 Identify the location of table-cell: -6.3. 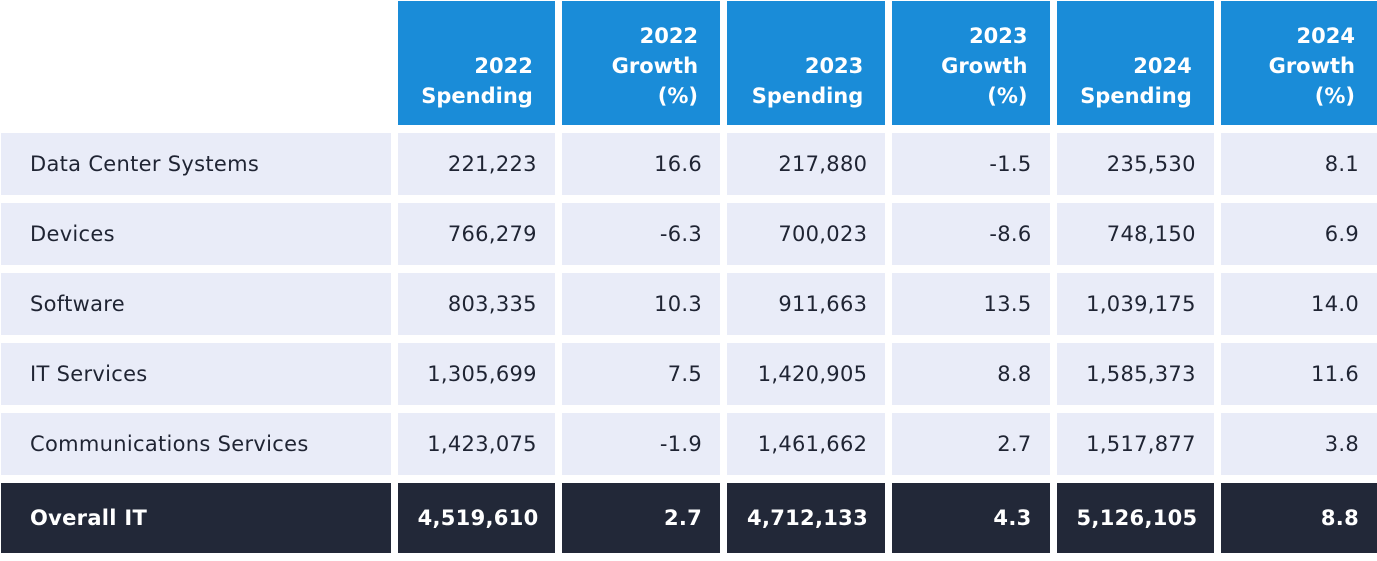
(641, 234).